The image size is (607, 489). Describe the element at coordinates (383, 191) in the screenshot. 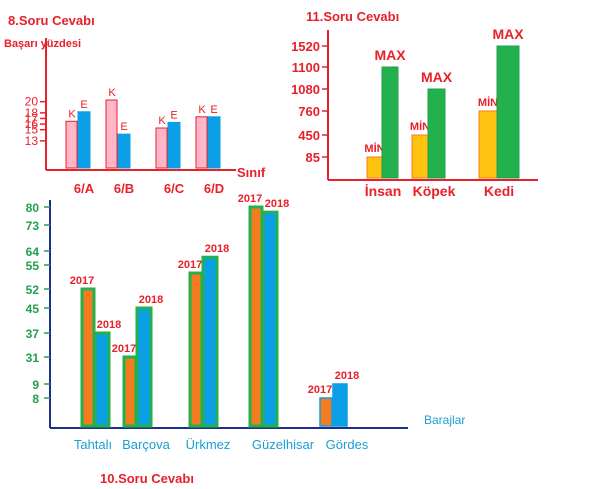

I see `chart11-category-label: İnsan` at that location.